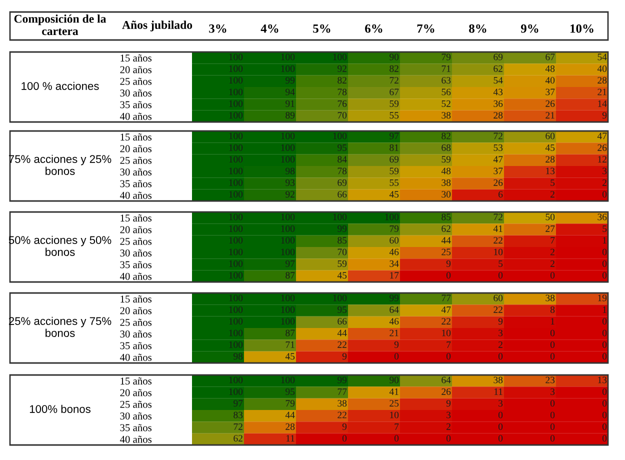  I want to click on x-tick-label: 9%, so click(529, 28).